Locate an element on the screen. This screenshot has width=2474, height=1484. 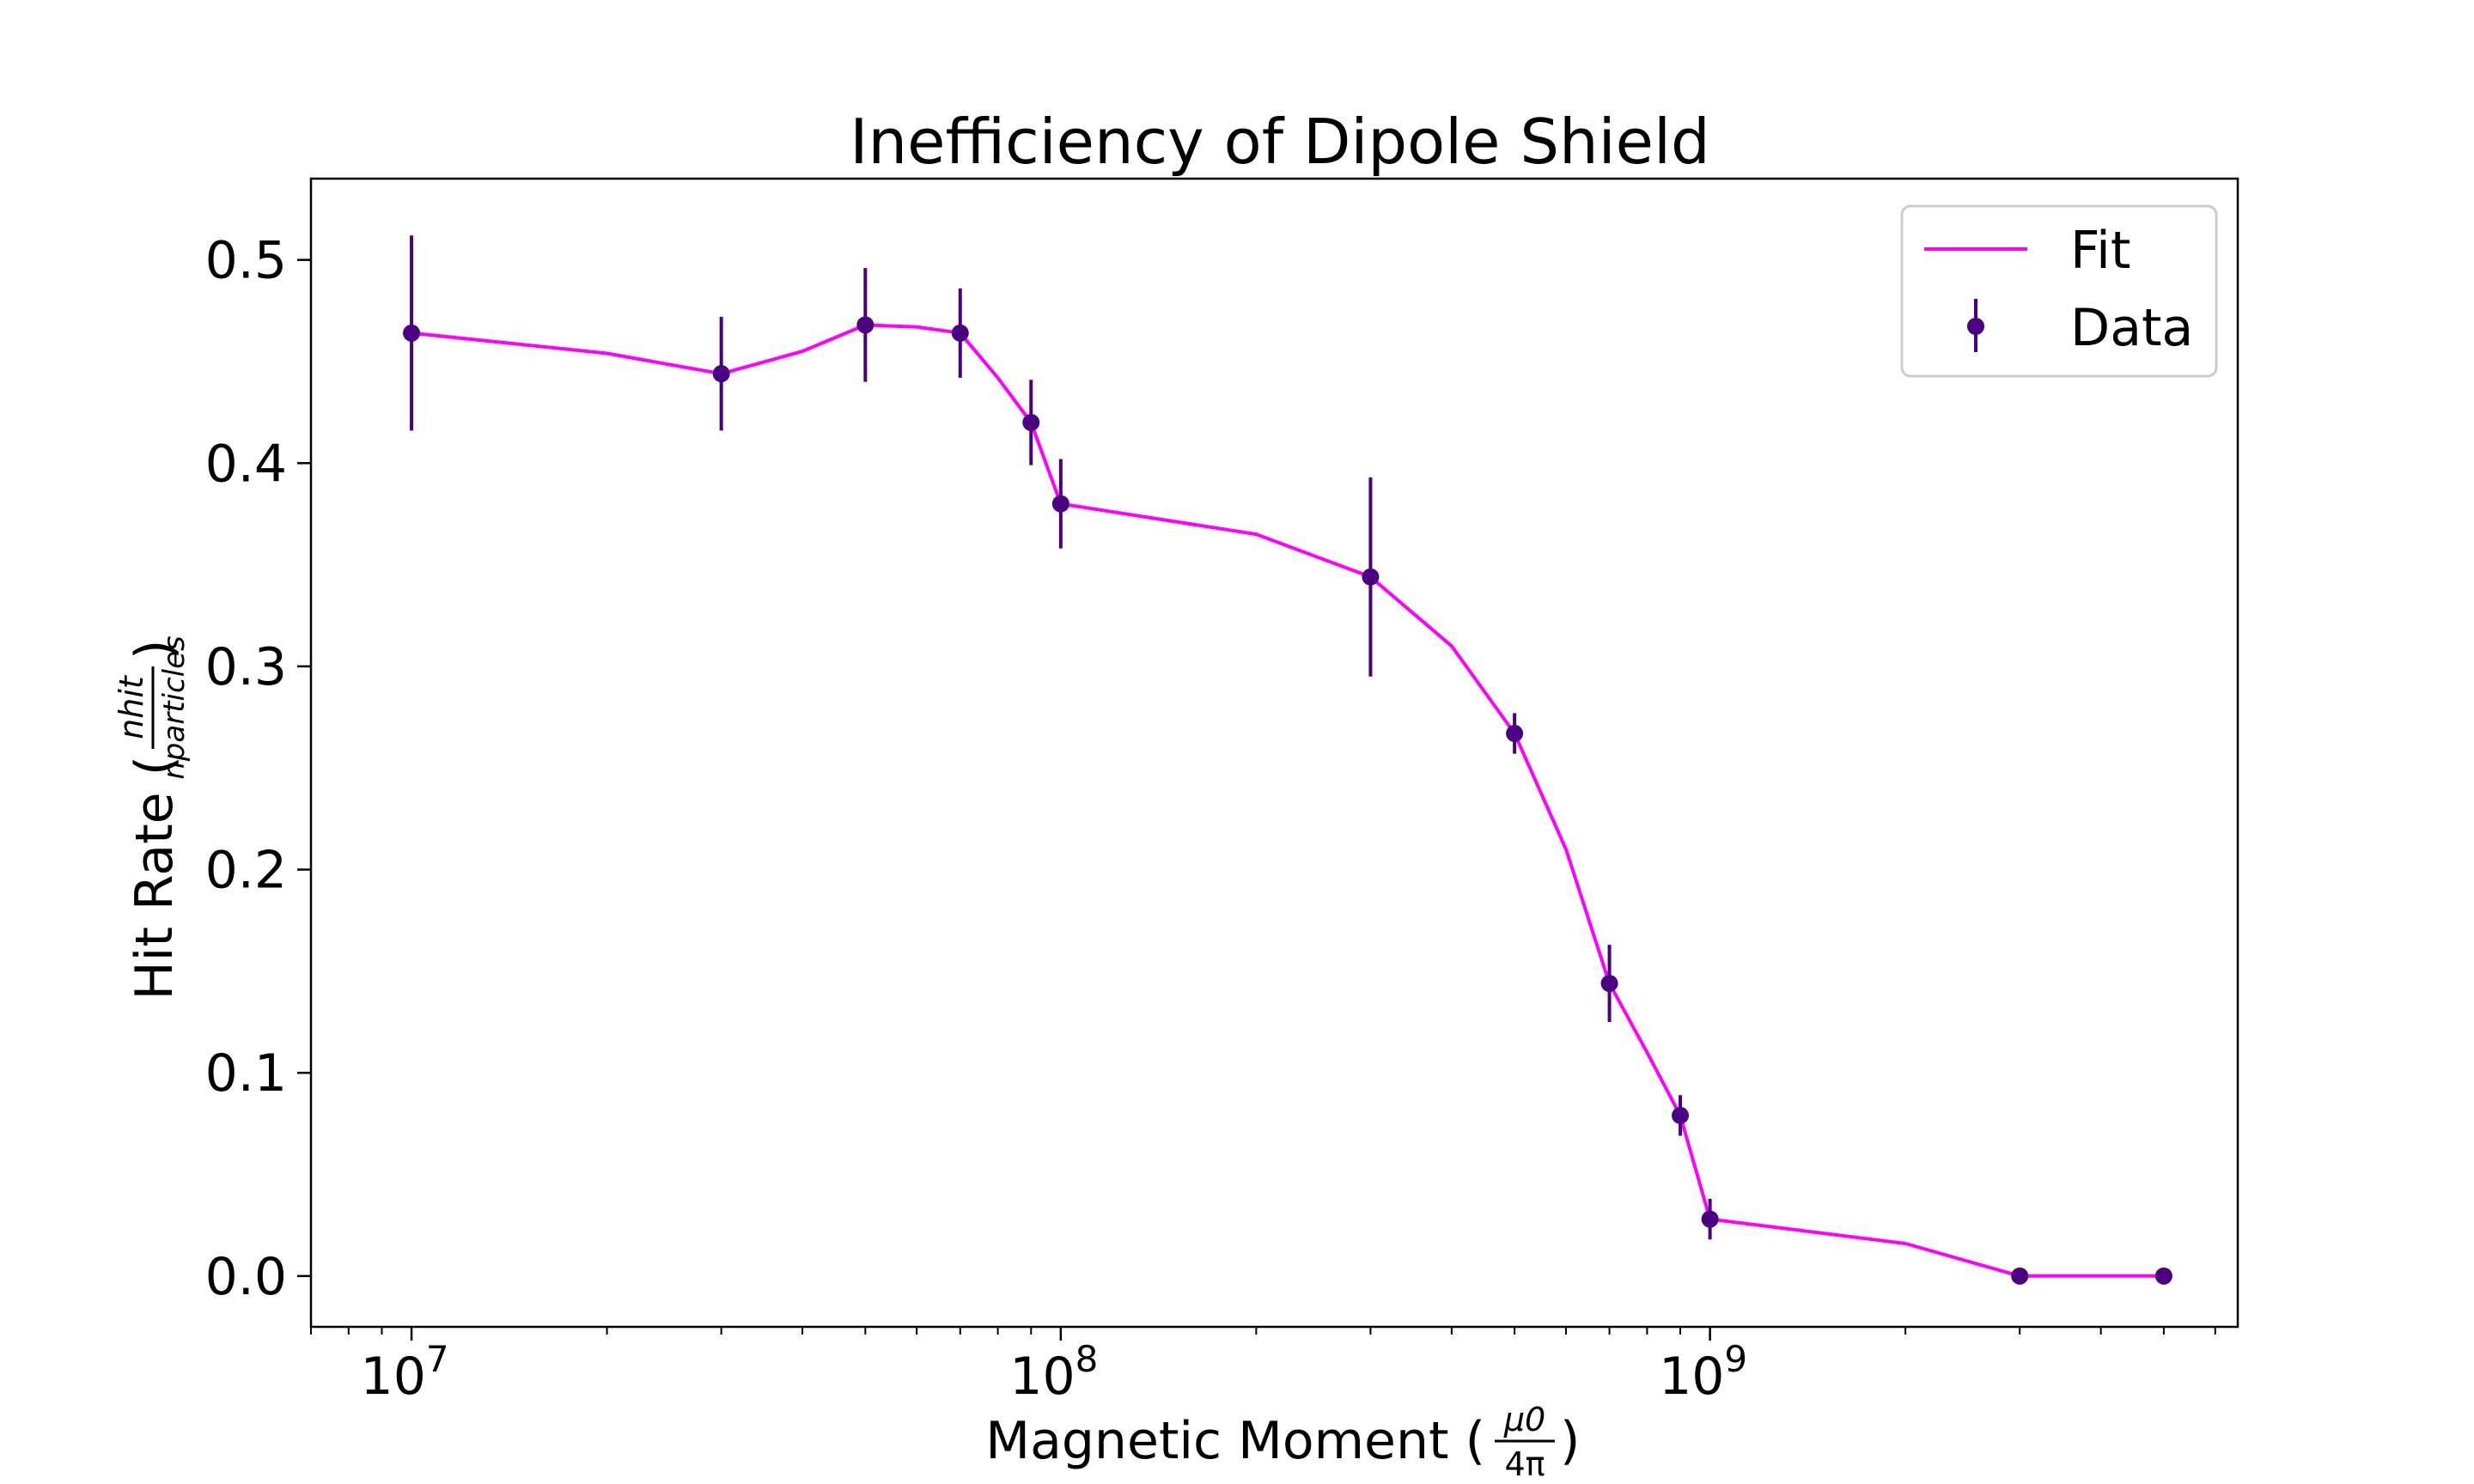
y-axis-label-main: Hit Rate ( is located at coordinates (155, 878).